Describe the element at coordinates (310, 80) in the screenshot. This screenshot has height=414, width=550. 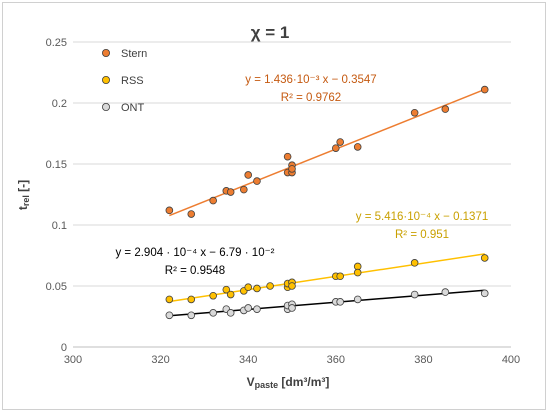
I see `equation-stern: y = 1.436·10⁻³ x − 0.3547` at that location.